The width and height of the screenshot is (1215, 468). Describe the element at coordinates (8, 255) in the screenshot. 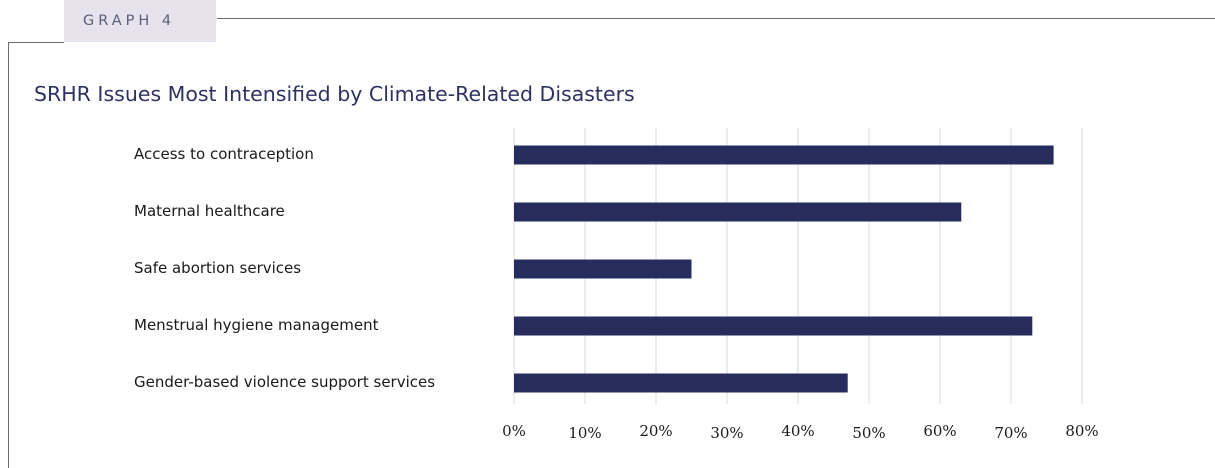

I see `frame-left-border` at that location.